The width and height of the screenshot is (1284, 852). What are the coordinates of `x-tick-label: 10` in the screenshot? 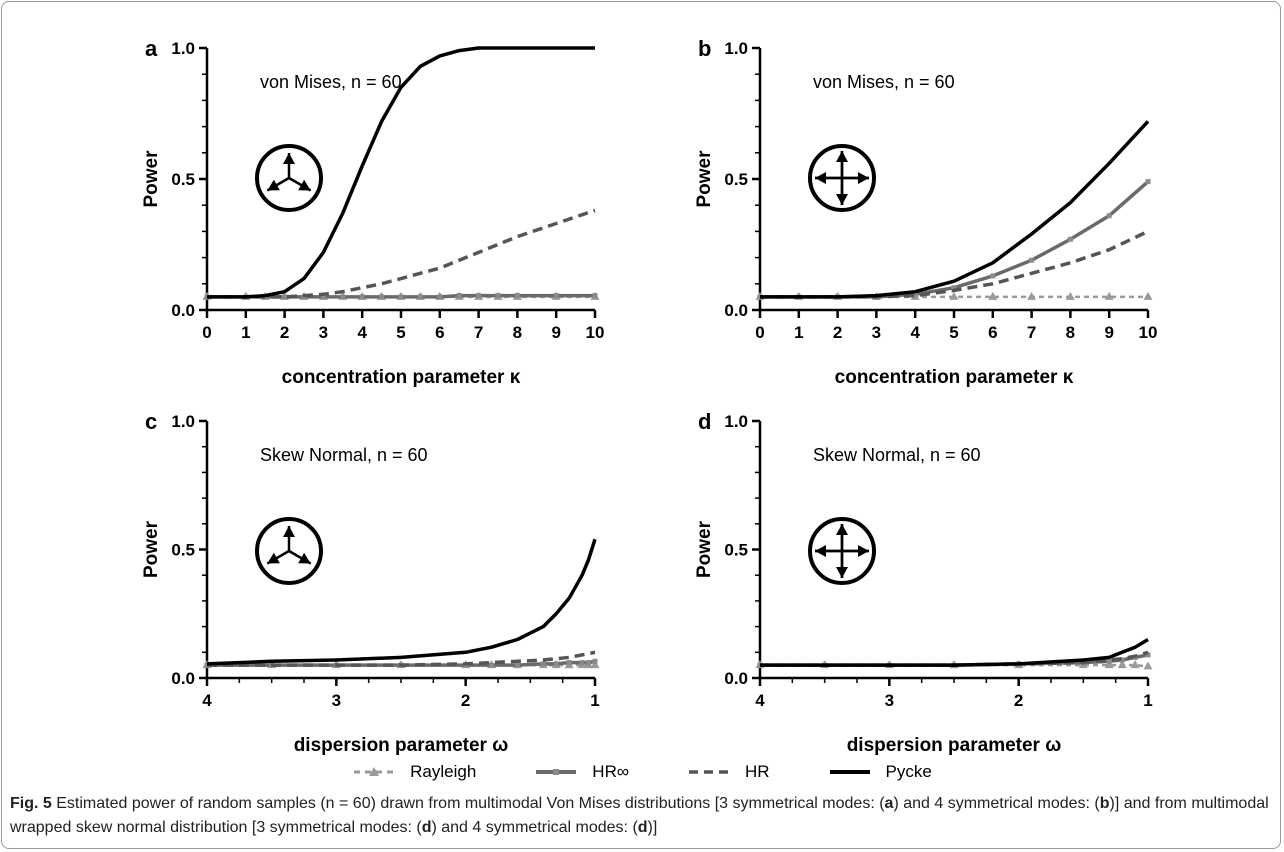 It's located at (595, 332).